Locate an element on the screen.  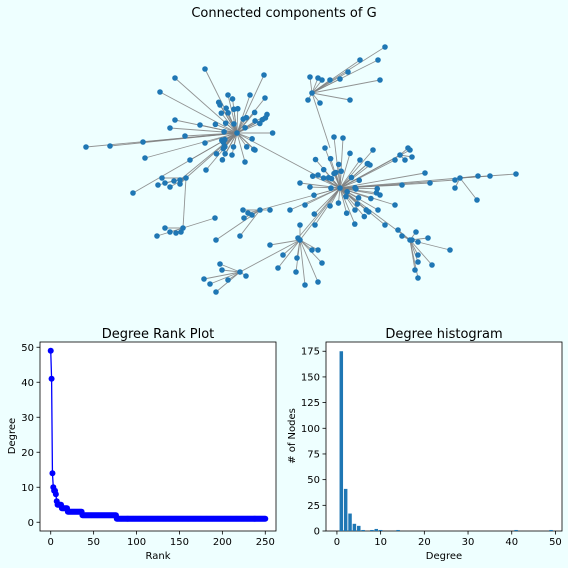
hist-ytick-label: 25 is located at coordinates (313, 506).